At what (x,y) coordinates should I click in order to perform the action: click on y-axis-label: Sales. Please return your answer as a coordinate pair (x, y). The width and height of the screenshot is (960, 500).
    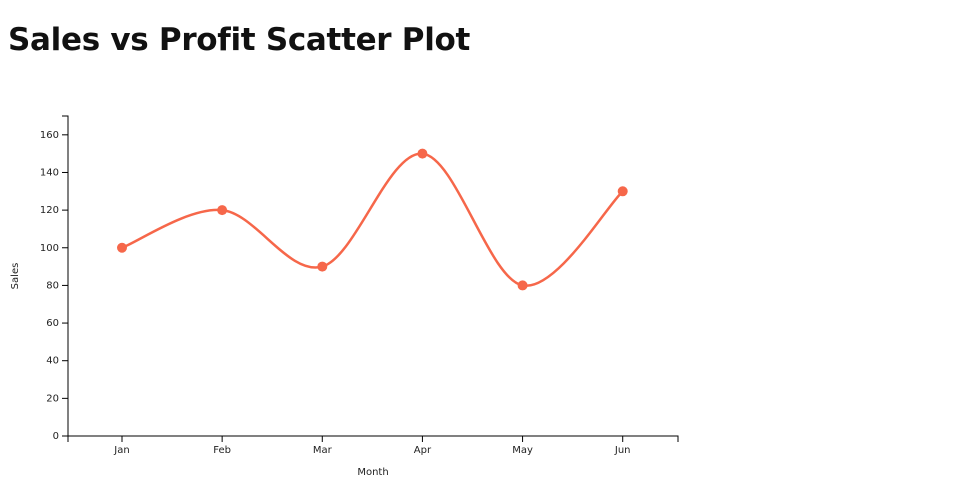
    Looking at the image, I should click on (15, 276).